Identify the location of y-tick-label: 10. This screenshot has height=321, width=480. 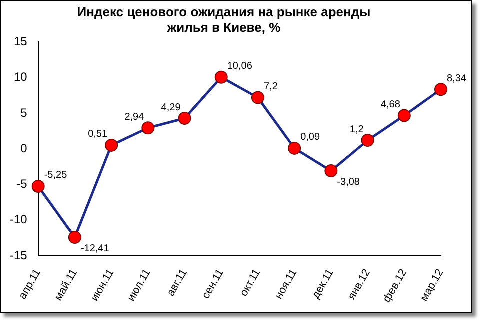
(21, 77).